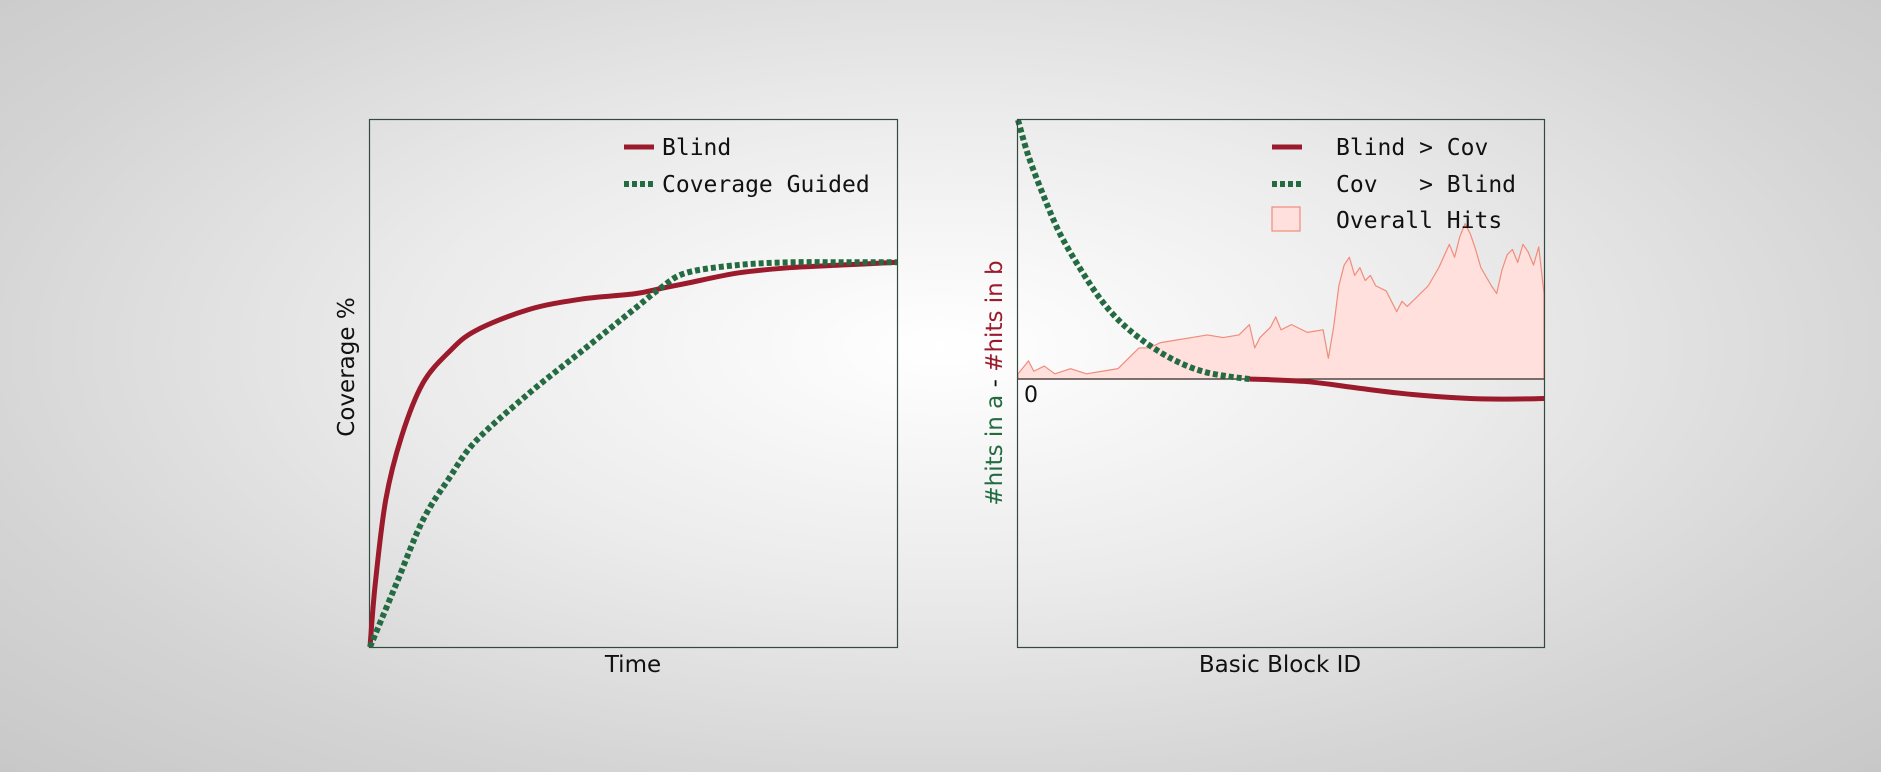 This screenshot has width=1881, height=772. Describe the element at coordinates (1419, 221) in the screenshot. I see `legend-overall-hits-label: Overall Hits` at that location.